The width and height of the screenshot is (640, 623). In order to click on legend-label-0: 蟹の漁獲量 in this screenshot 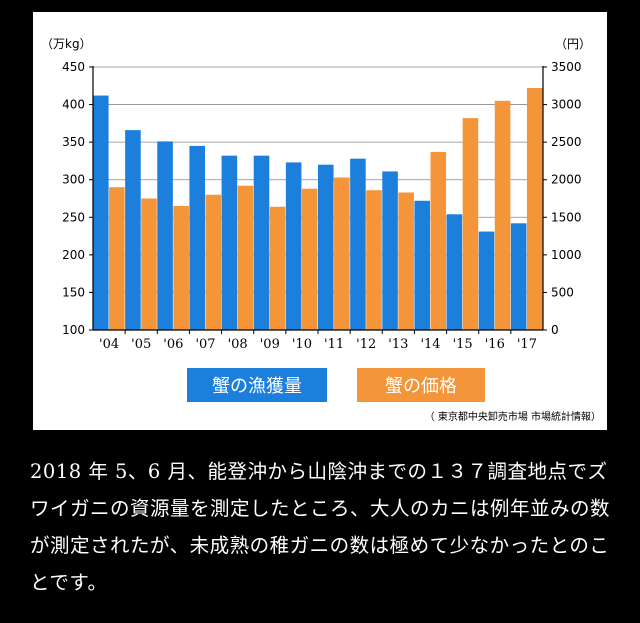, I will do `click(257, 386)`.